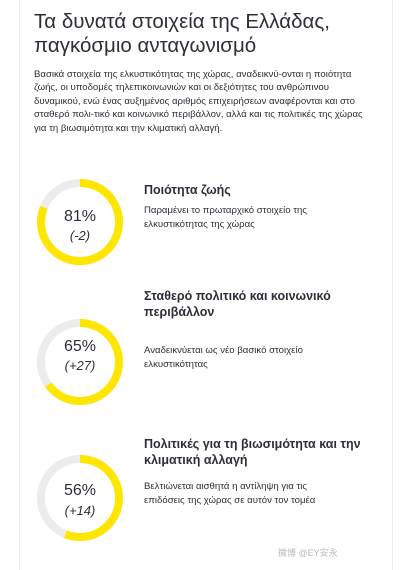 The width and height of the screenshot is (412, 570). What do you see at coordinates (80, 510) in the screenshot?
I see `change-value: (+14)` at bounding box center [80, 510].